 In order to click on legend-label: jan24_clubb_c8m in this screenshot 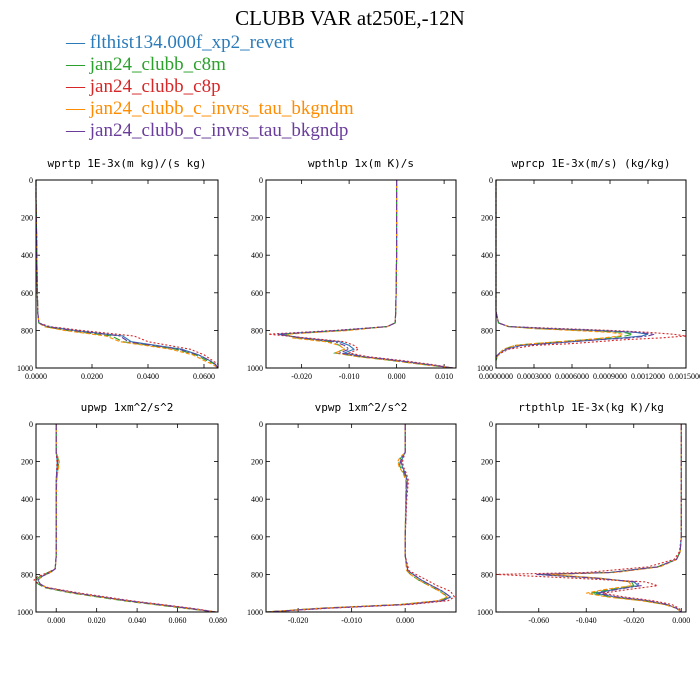, I will do `click(157, 64)`.